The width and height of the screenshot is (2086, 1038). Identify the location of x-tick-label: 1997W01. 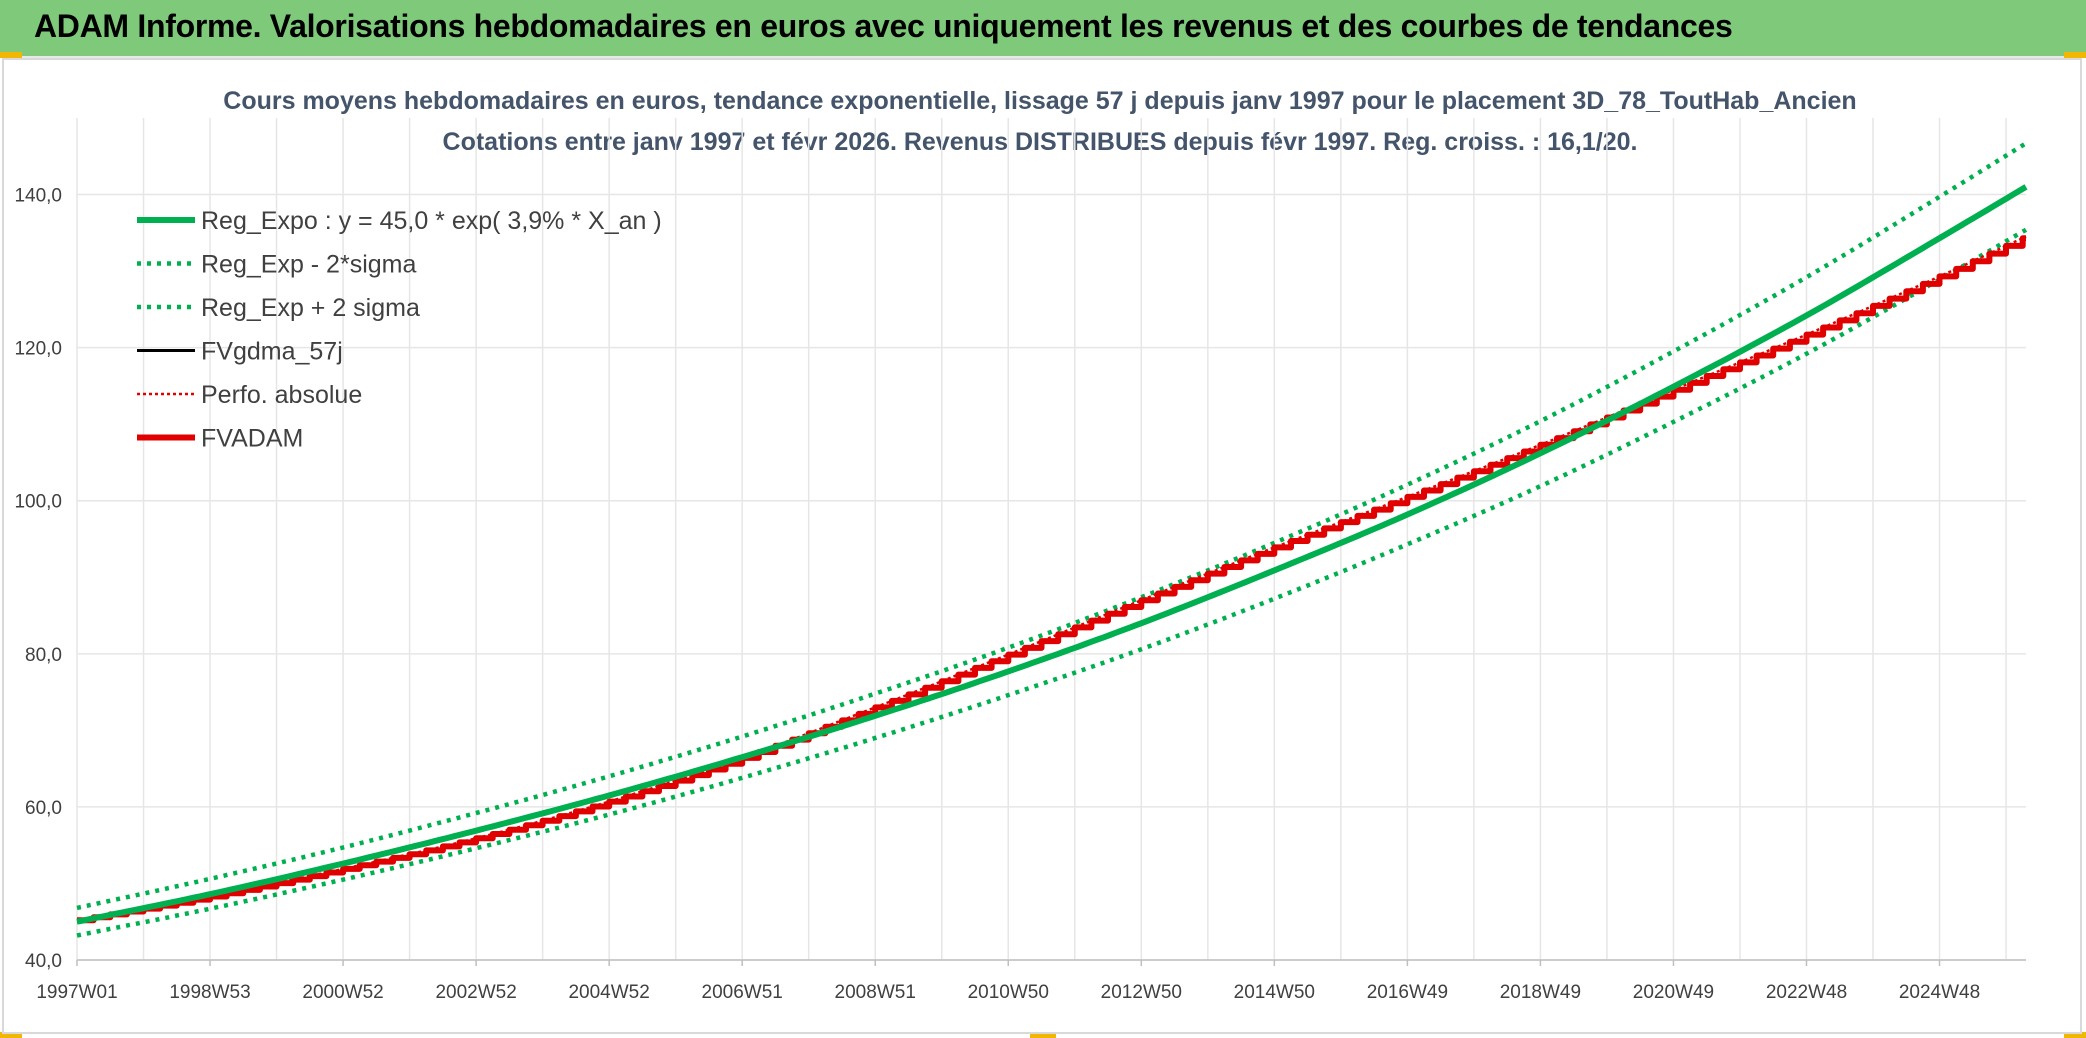
(76, 992).